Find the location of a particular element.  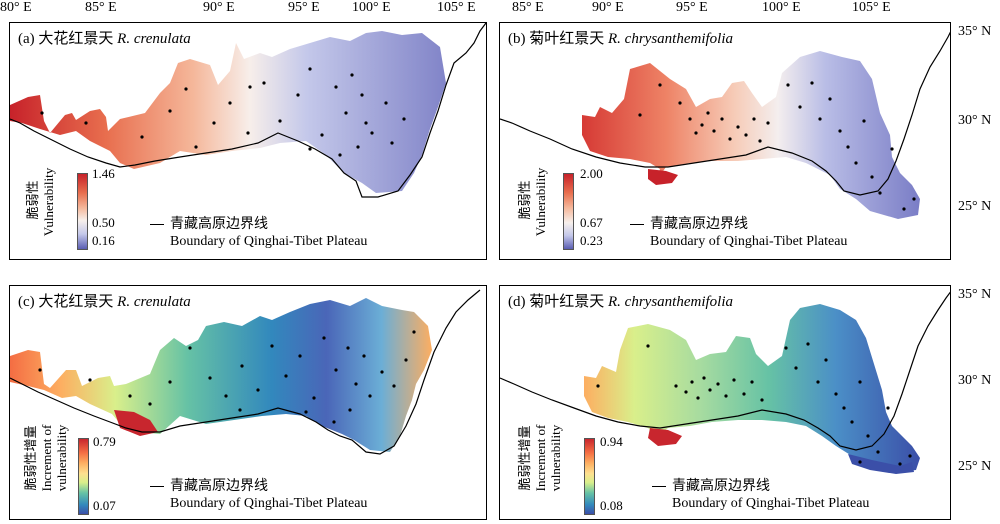

panel-a-cbar-mid: 0.50 is located at coordinates (103, 222).